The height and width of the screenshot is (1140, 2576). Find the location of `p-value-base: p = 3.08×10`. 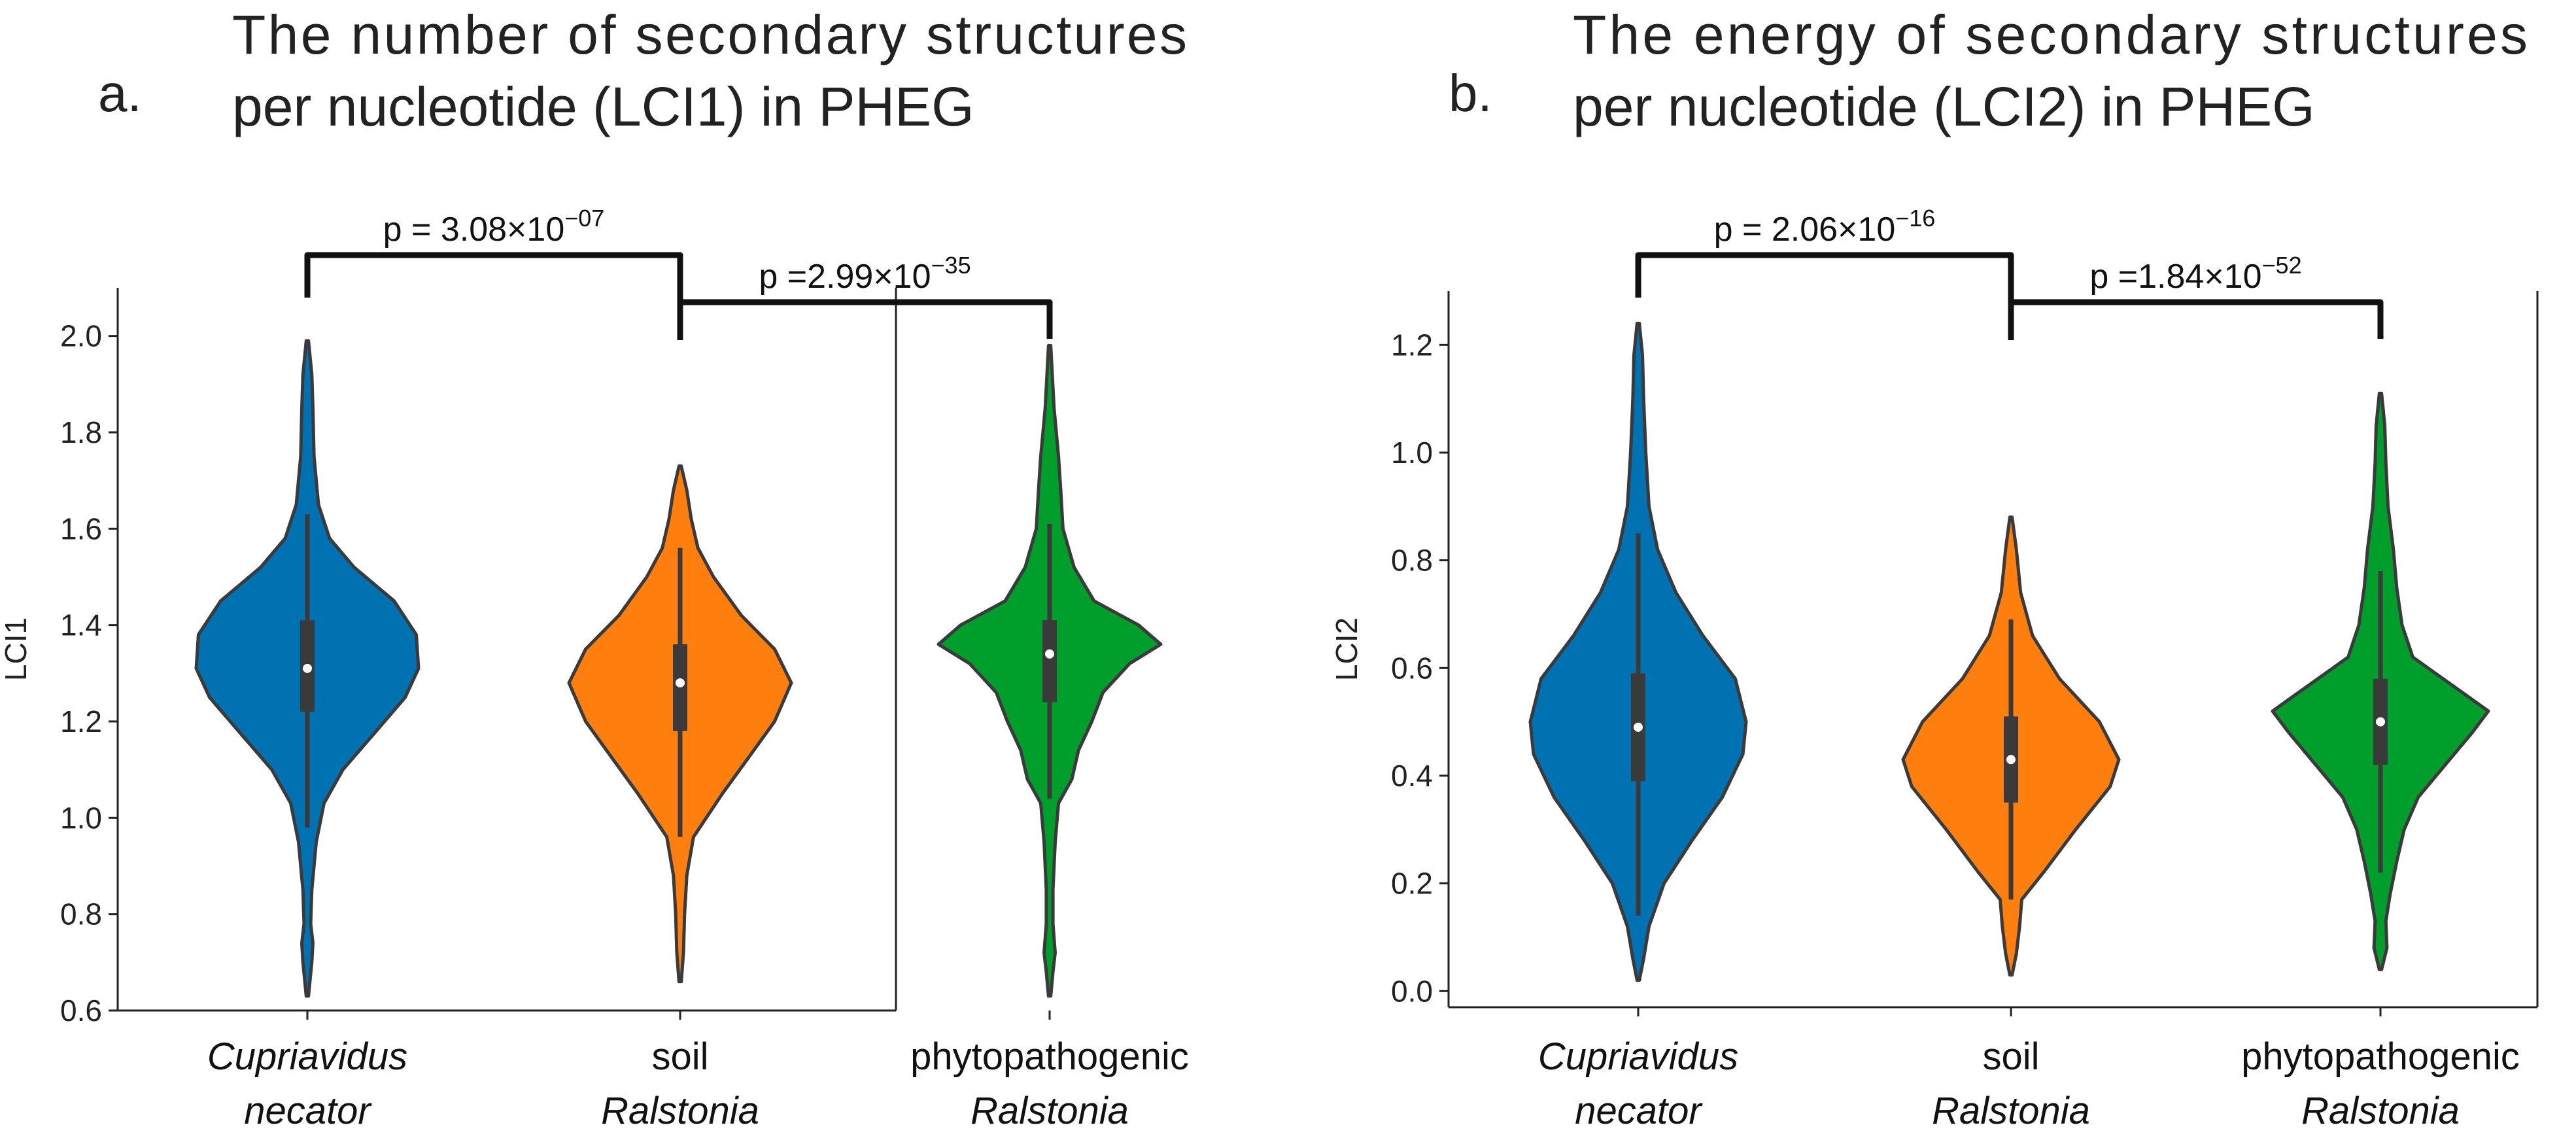

p-value-base: p = 3.08×10 is located at coordinates (474, 230).